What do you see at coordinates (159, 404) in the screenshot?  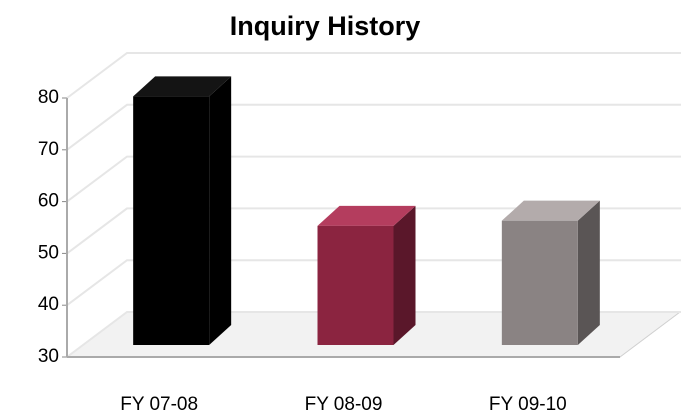 I see `x-tick-label: FY 07-08` at bounding box center [159, 404].